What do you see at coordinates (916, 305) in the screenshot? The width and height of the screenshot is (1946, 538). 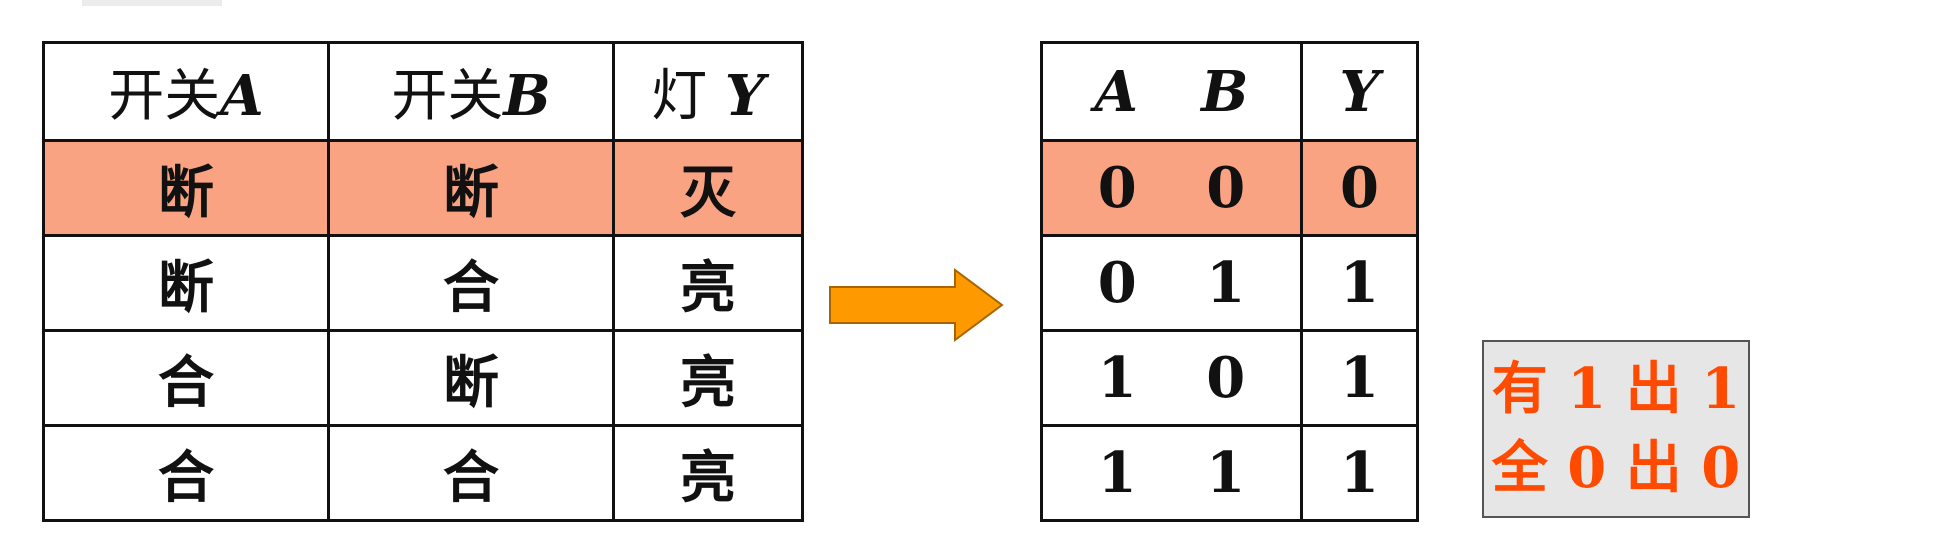 I see `right-arrow-icon` at bounding box center [916, 305].